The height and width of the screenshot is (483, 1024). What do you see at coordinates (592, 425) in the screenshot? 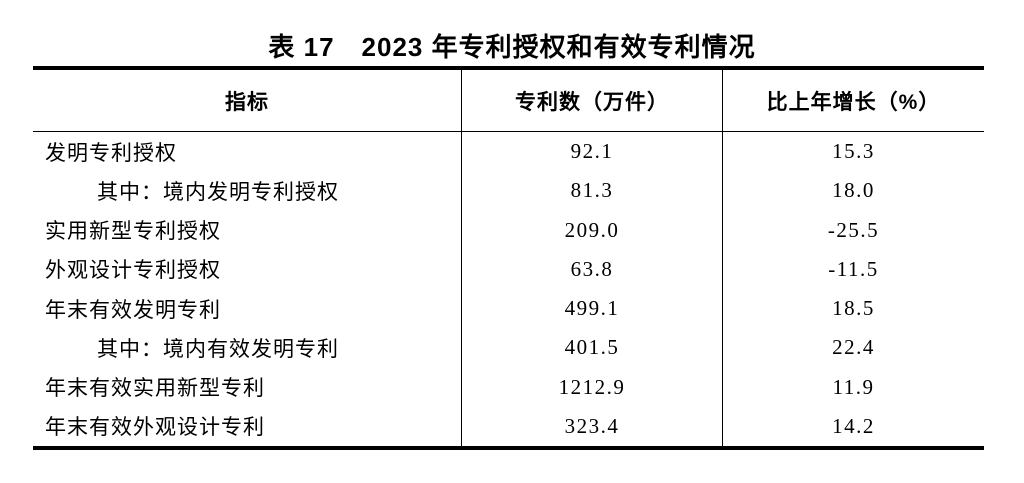
I see `patents-value: 323.4` at bounding box center [592, 425].